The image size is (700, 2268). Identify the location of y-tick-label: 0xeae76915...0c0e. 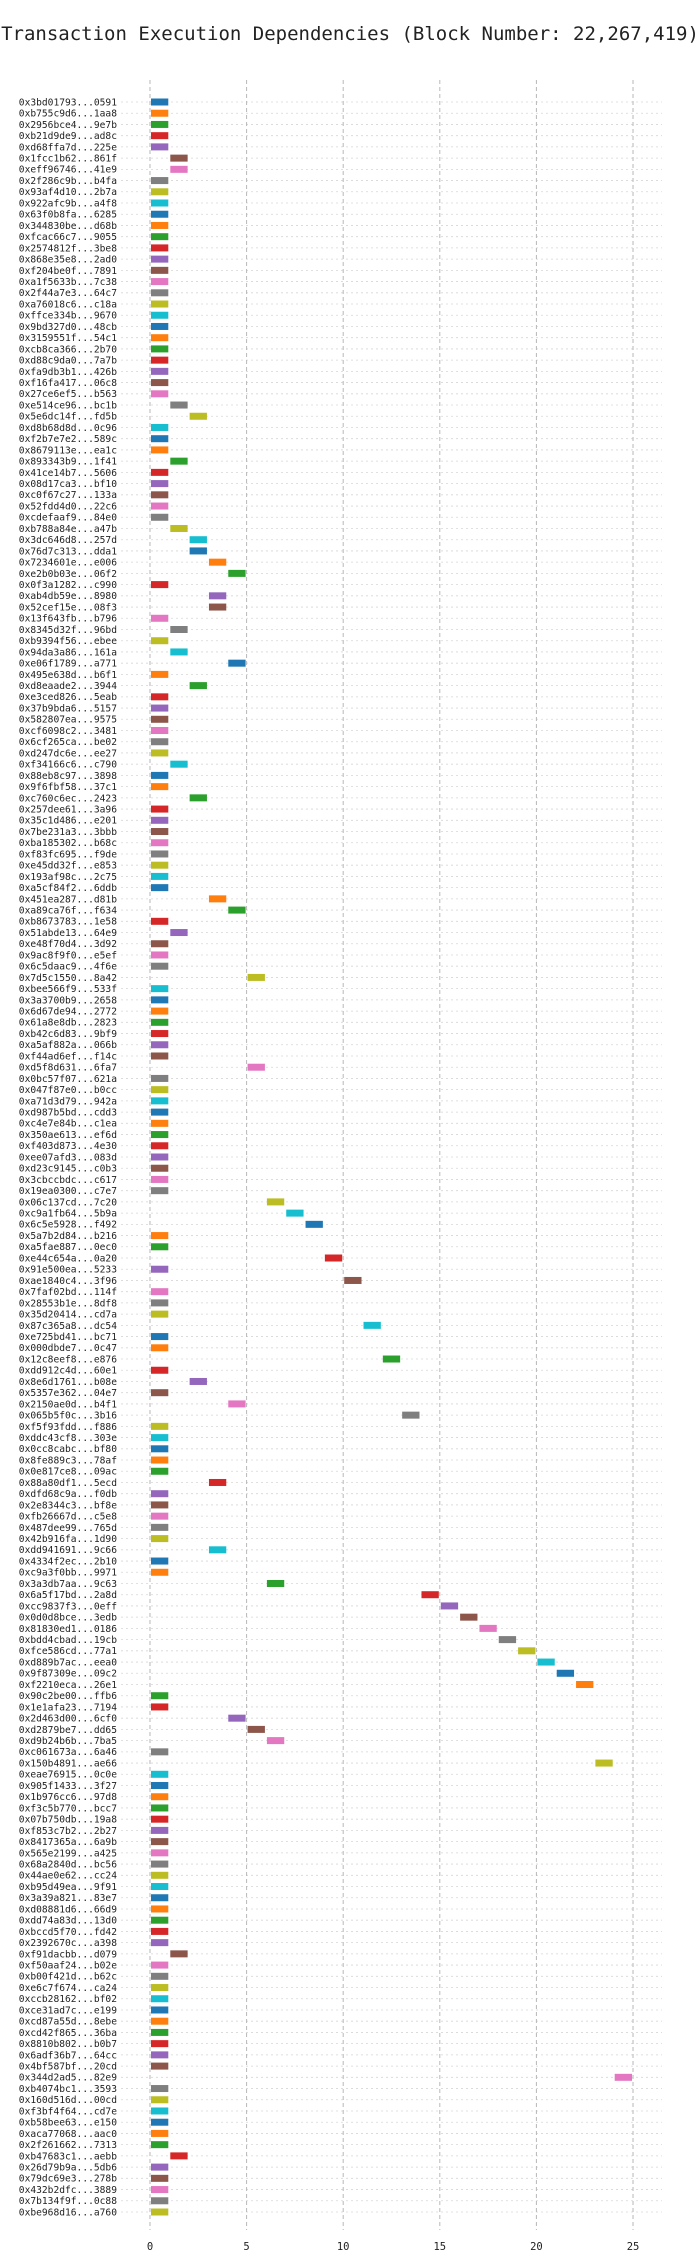
(68, 1775).